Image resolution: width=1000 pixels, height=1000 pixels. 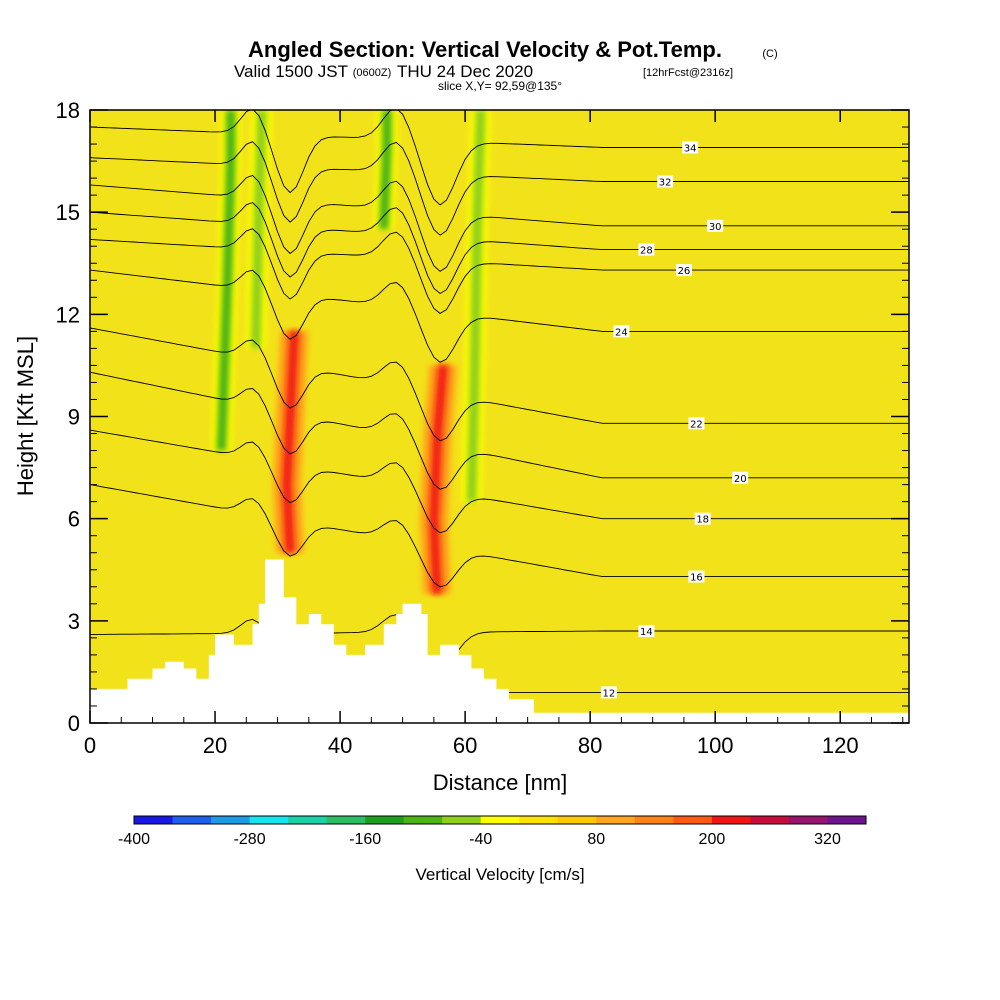 I want to click on contour-label-16: 16, so click(x=696, y=578).